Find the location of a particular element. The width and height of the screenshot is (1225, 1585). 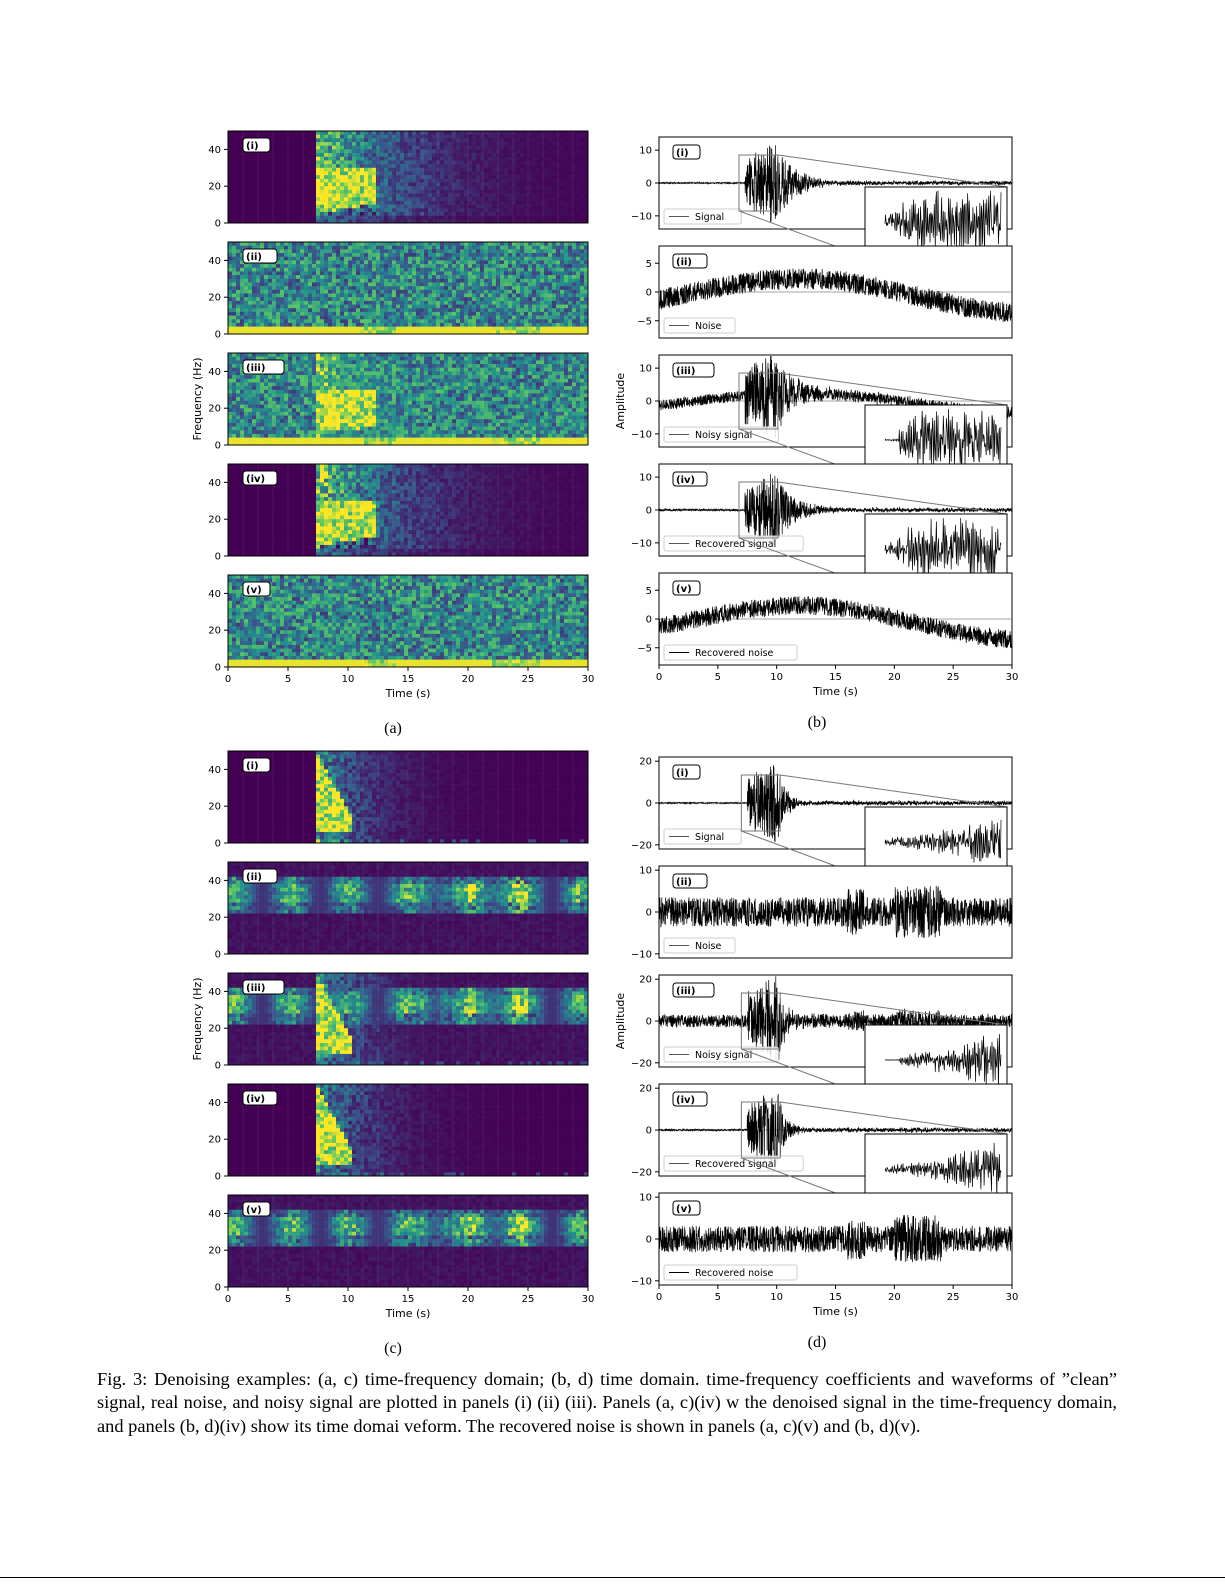

spectrogram-panel: (i) 0 20 40 is located at coordinates (398, 800).